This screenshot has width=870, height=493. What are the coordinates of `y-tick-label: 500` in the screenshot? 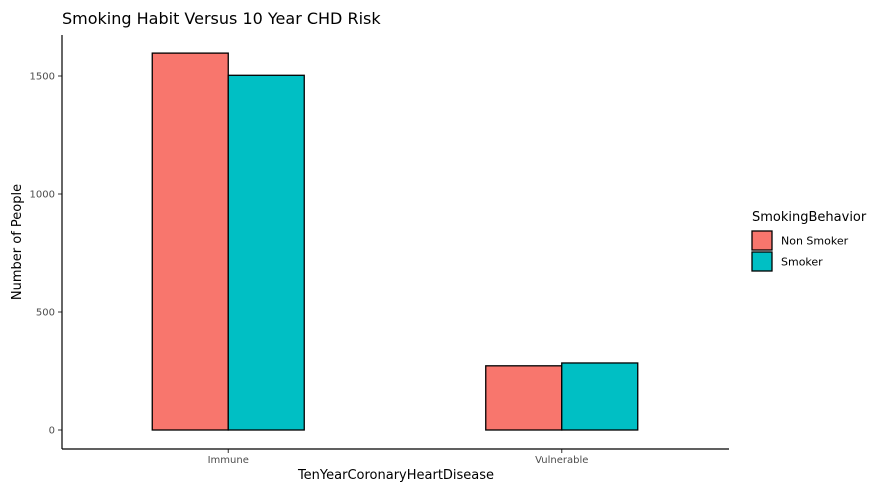 It's located at (45, 313).